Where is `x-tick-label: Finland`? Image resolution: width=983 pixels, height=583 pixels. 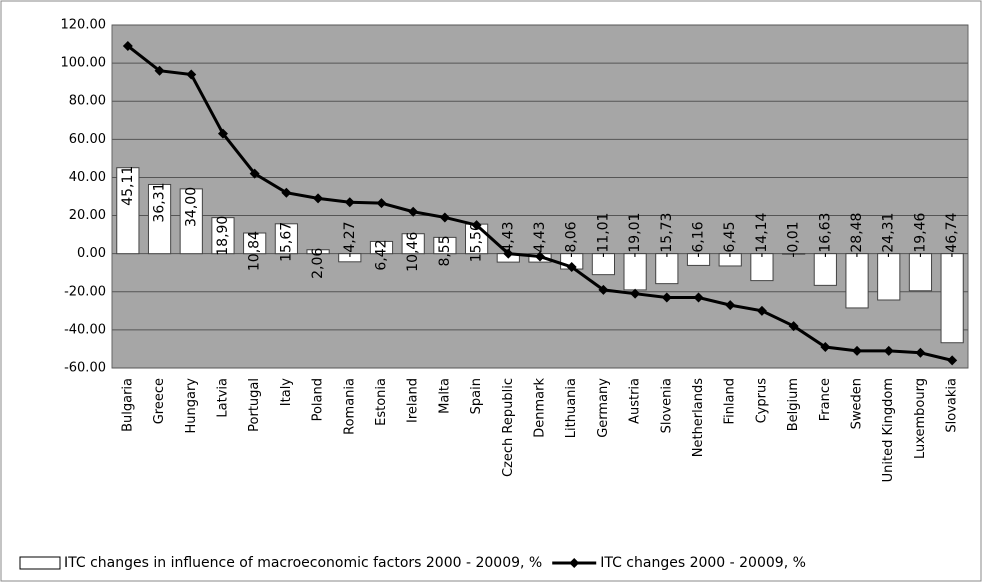 x-tick-label: Finland is located at coordinates (730, 401).